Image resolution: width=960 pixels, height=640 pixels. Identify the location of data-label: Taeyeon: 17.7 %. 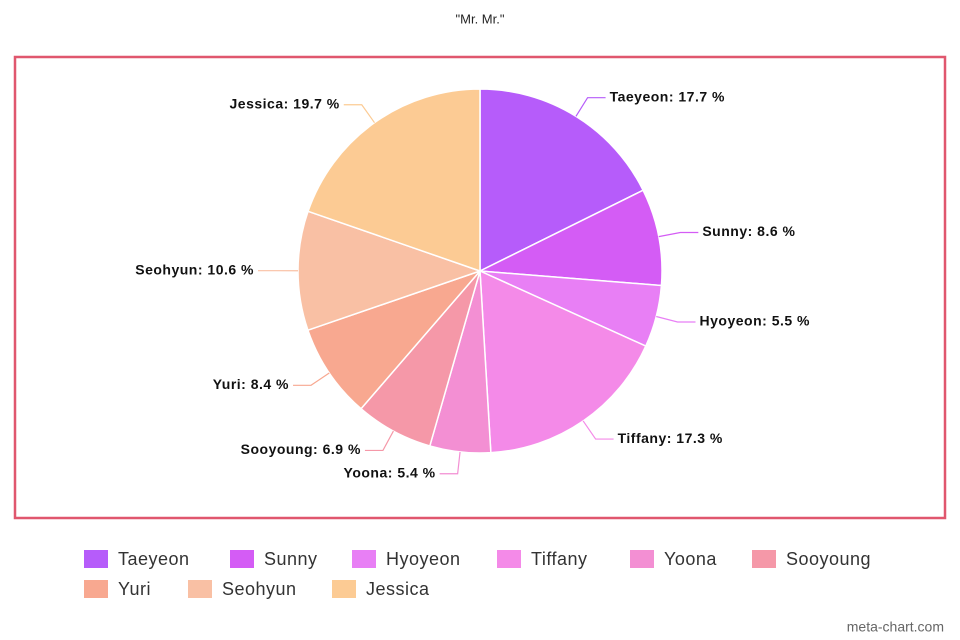
(667, 96).